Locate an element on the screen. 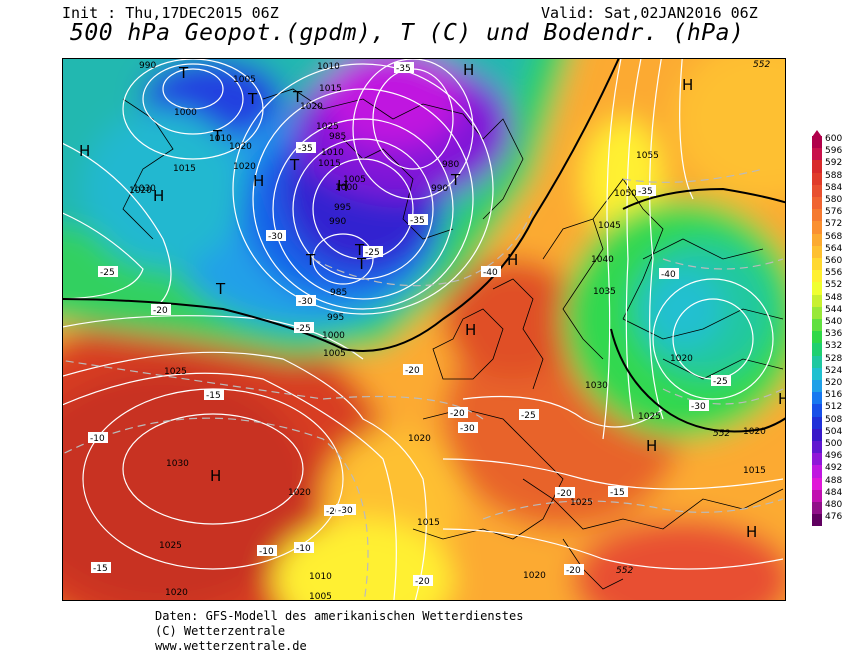  legend-entry: 544 is located at coordinates (831, 312).